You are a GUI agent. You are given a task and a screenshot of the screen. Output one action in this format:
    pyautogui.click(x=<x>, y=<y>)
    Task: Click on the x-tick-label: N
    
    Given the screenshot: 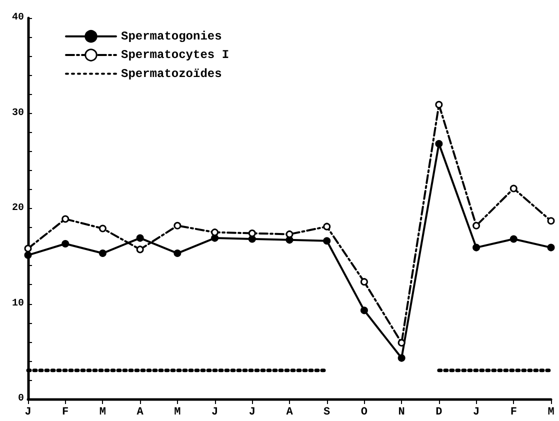 What is the action you would take?
    pyautogui.click(x=401, y=412)
    